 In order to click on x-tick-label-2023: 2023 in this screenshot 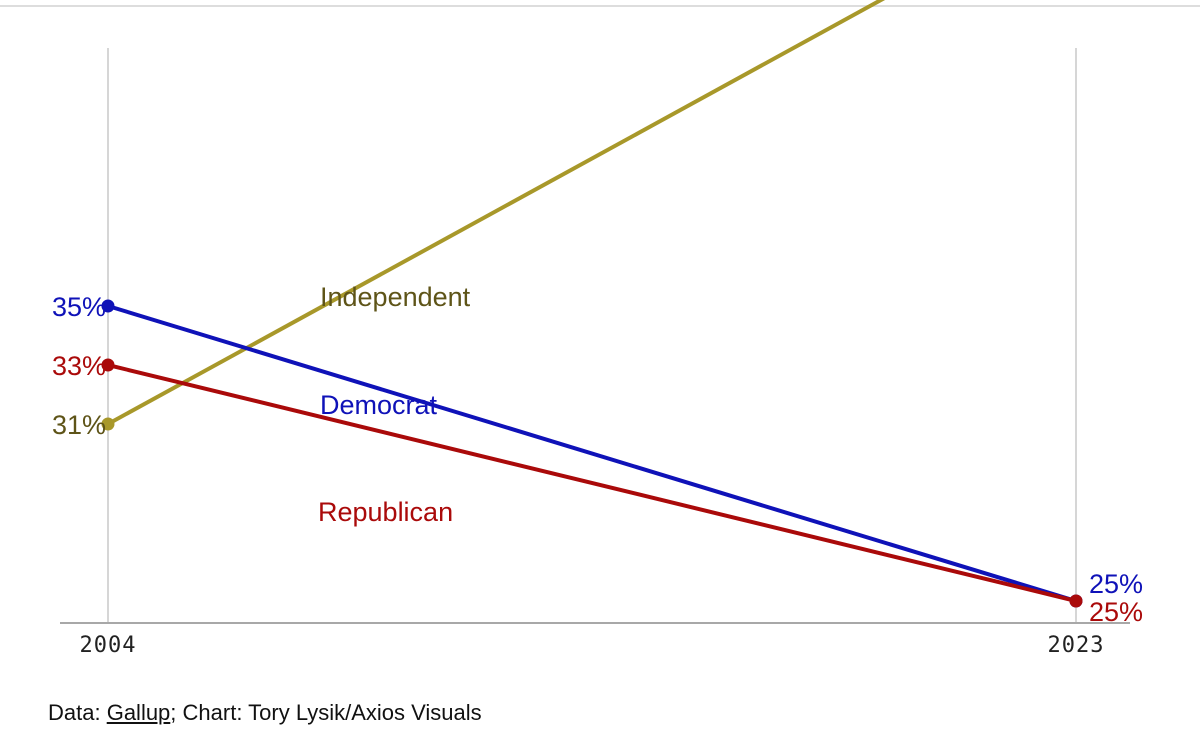, I will do `click(1076, 645)`.